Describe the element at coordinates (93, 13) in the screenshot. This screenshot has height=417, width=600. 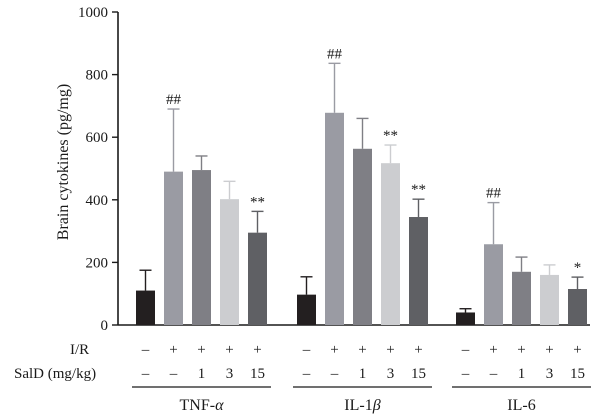
I see `y-tick-label: 1000` at that location.